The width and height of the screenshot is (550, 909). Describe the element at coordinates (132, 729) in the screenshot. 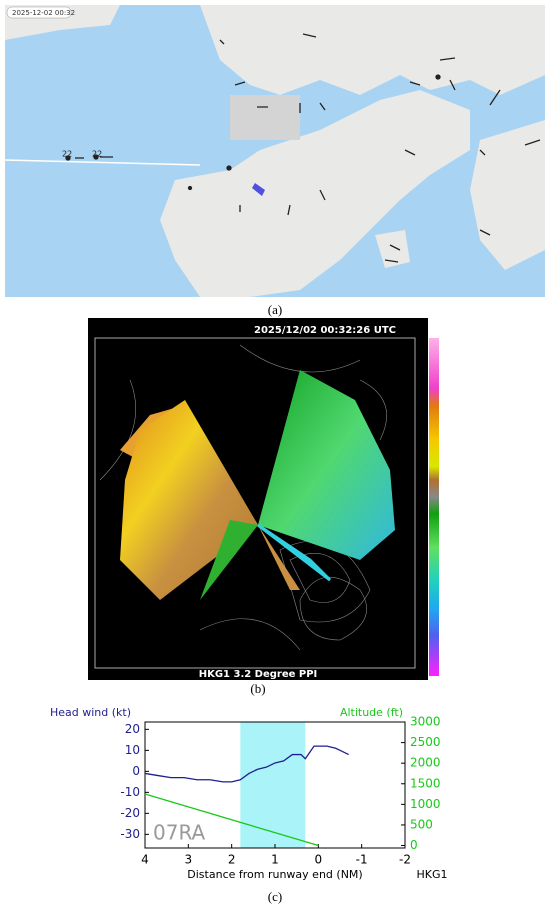

I see `y-tick-label: 20` at that location.